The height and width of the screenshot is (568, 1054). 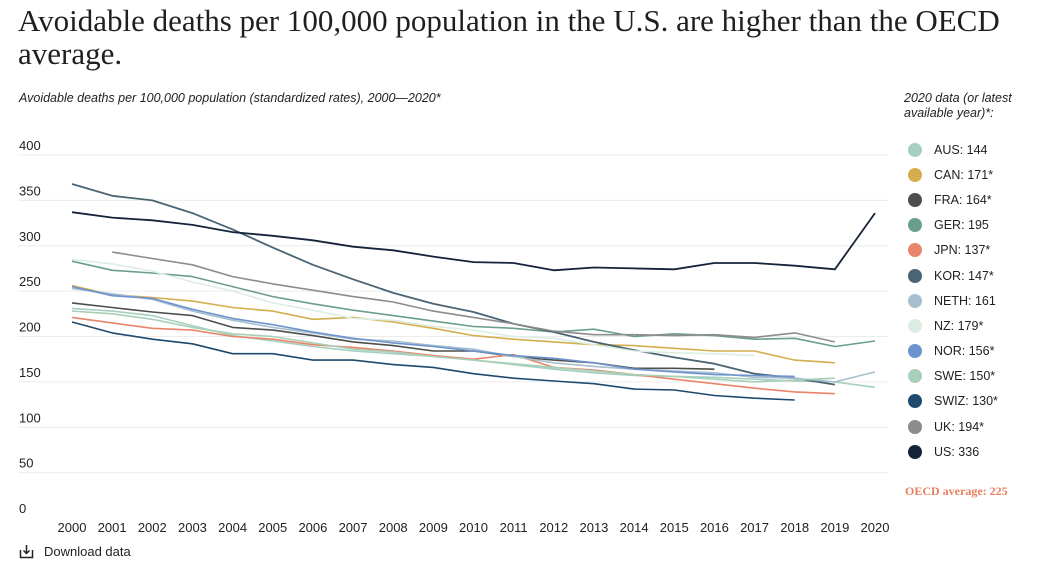 What do you see at coordinates (964, 351) in the screenshot?
I see `legend-label: NOR: 156*` at bounding box center [964, 351].